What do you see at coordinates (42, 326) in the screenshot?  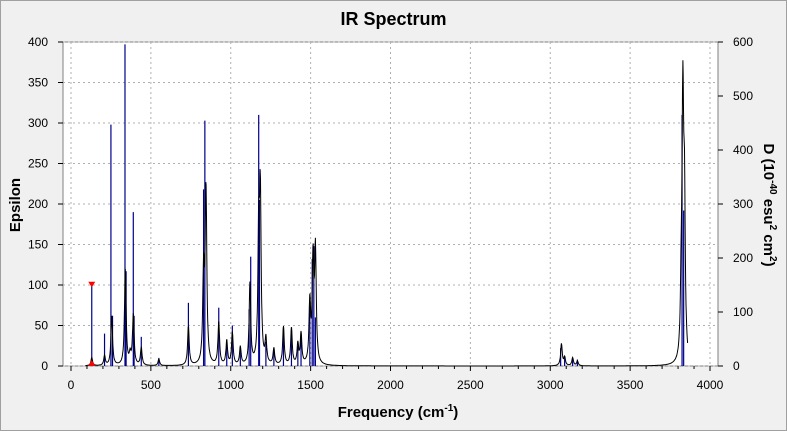 I see `y-tick-label: 50` at bounding box center [42, 326].